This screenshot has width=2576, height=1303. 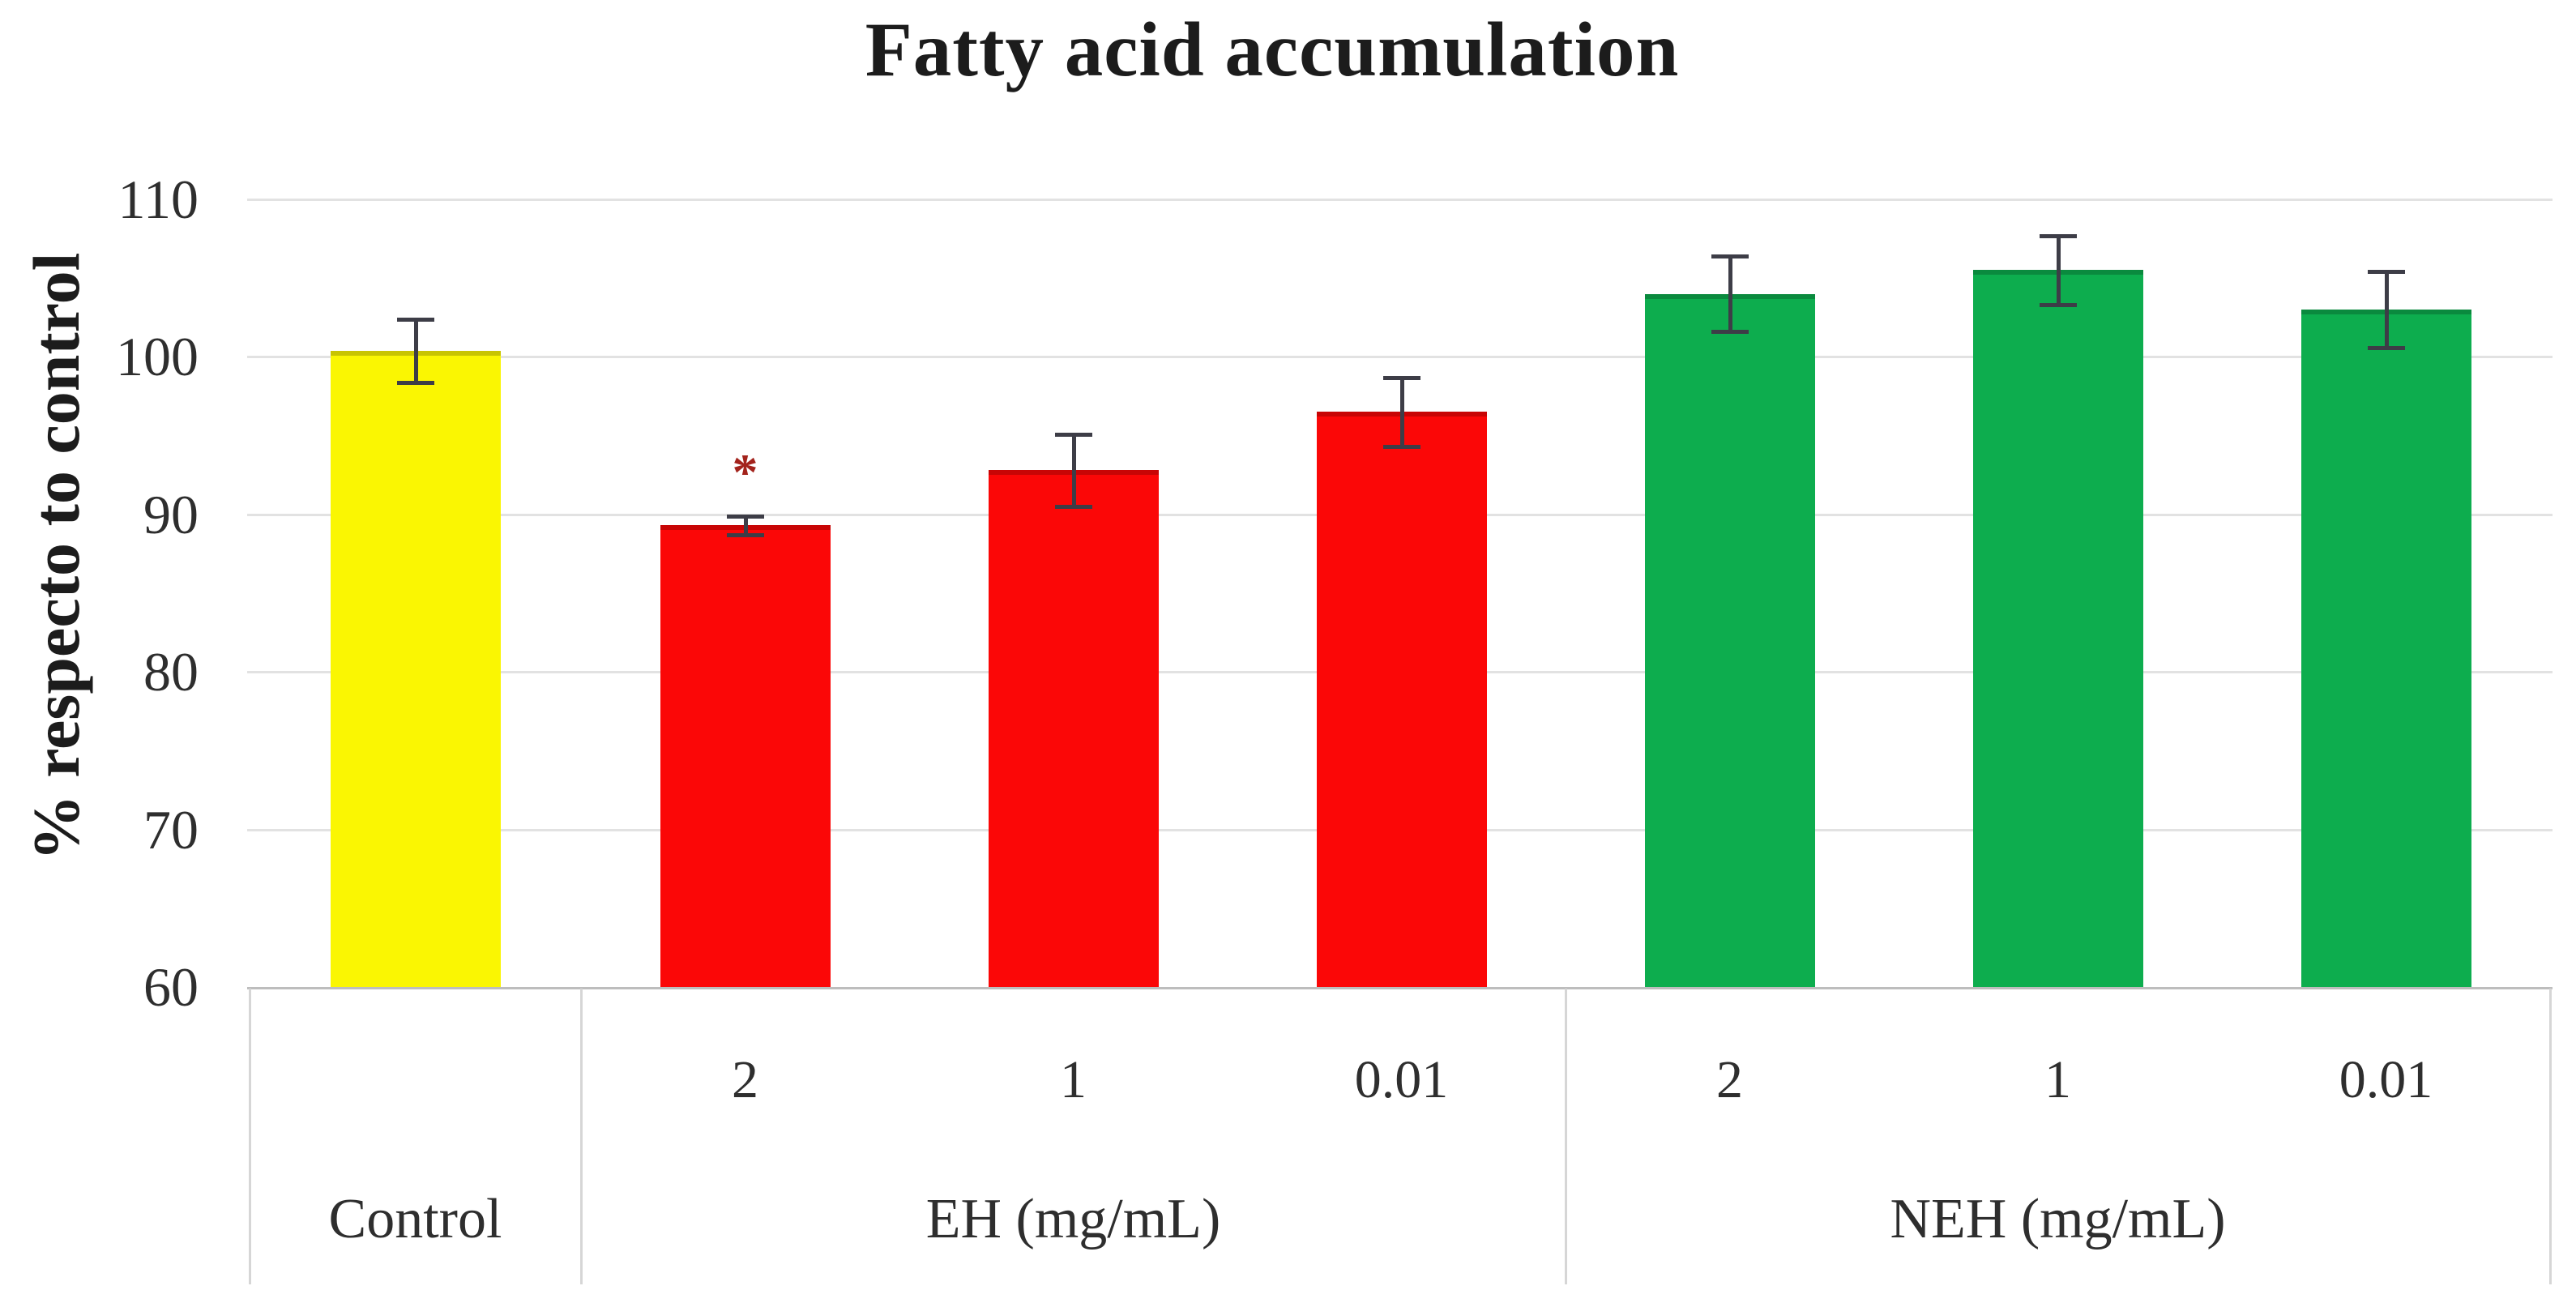 I want to click on x-axis-line, so click(x=1400, y=988).